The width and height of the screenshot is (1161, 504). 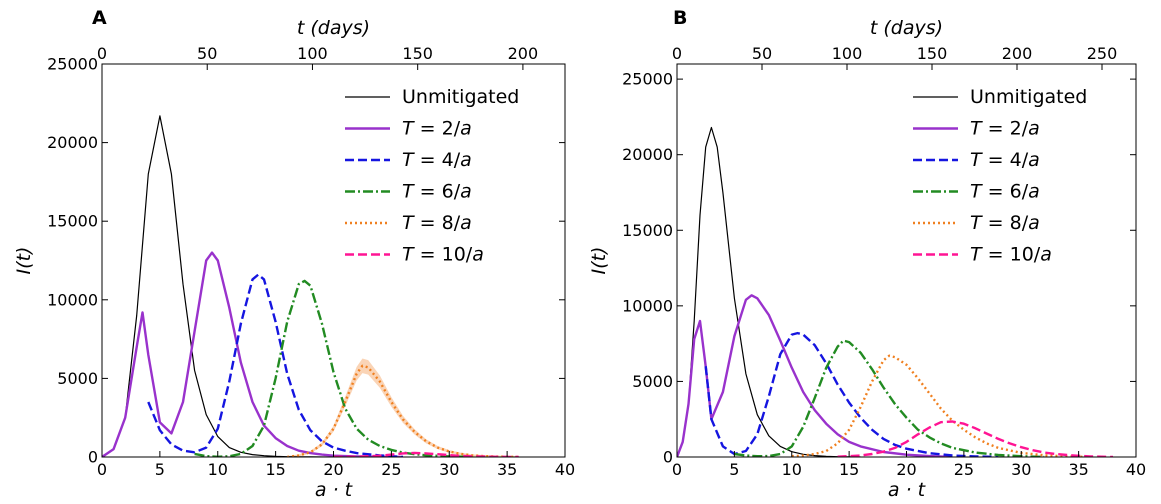 I want to click on series-band, so click(x=403, y=407).